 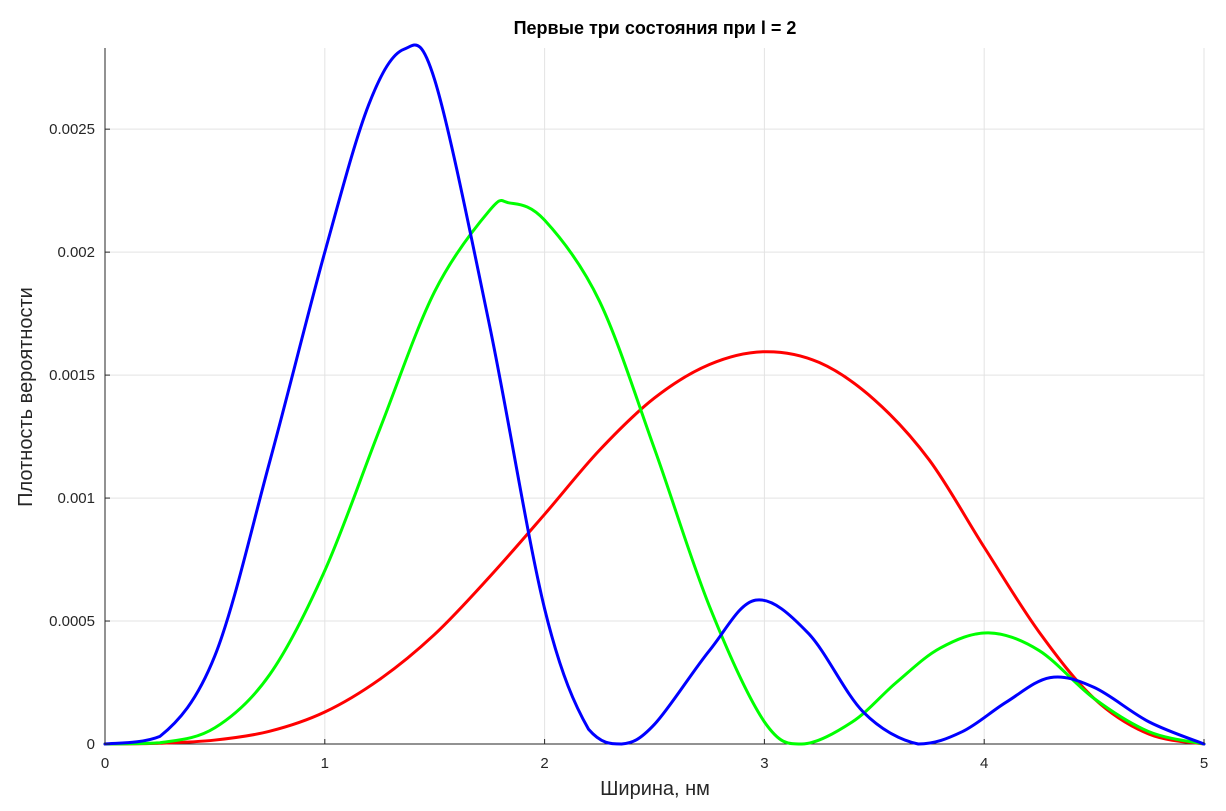 I want to click on x-tick-label: 5, so click(x=1204, y=763).